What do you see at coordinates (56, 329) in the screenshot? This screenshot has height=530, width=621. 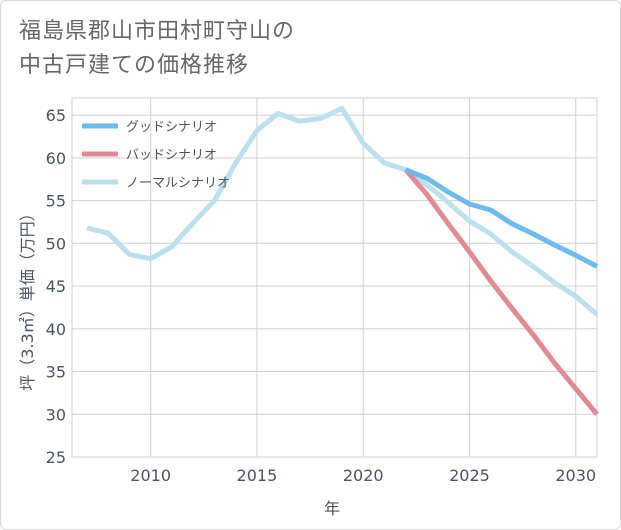 I see `y-tick-label: 40` at bounding box center [56, 329].